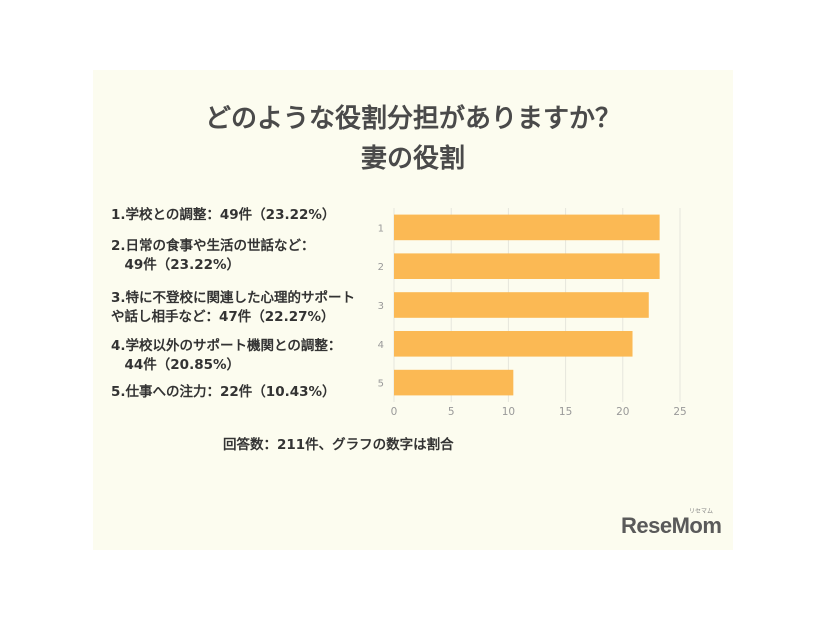 The image size is (826, 620). What do you see at coordinates (679, 412) in the screenshot?
I see `x-tick-label-5: 25` at bounding box center [679, 412].